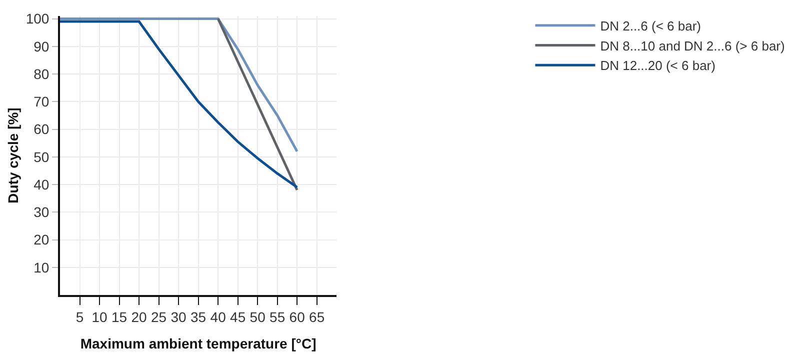 The height and width of the screenshot is (360, 800). I want to click on y-tick-label: 60, so click(42, 129).